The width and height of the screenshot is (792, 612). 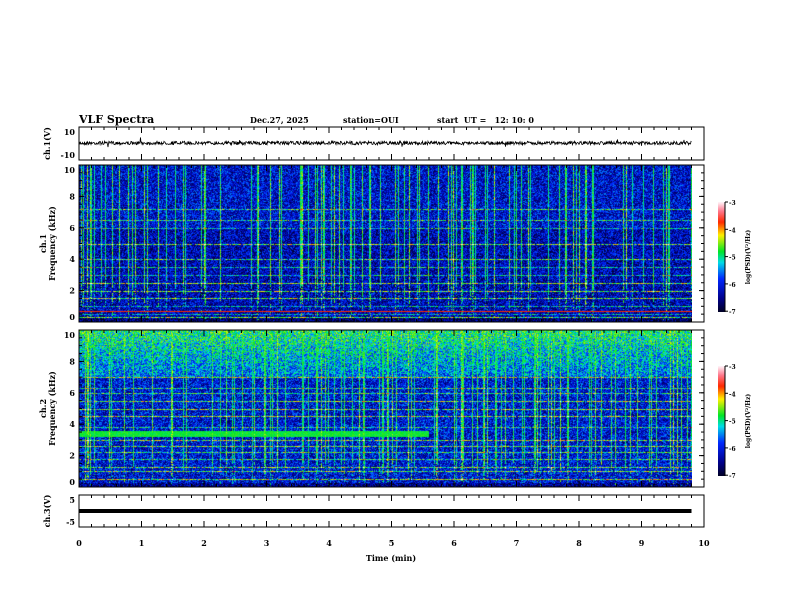 I want to click on ch1-spectrogram-y-tick-label: 10, so click(x=70, y=170).